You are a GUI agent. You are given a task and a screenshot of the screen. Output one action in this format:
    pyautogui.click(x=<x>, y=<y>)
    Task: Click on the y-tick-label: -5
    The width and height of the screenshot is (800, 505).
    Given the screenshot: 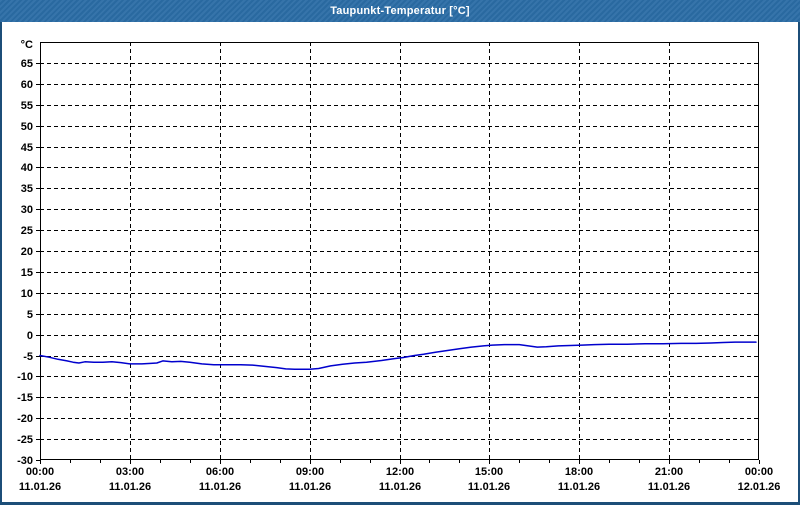 What is the action you would take?
    pyautogui.click(x=28, y=357)
    